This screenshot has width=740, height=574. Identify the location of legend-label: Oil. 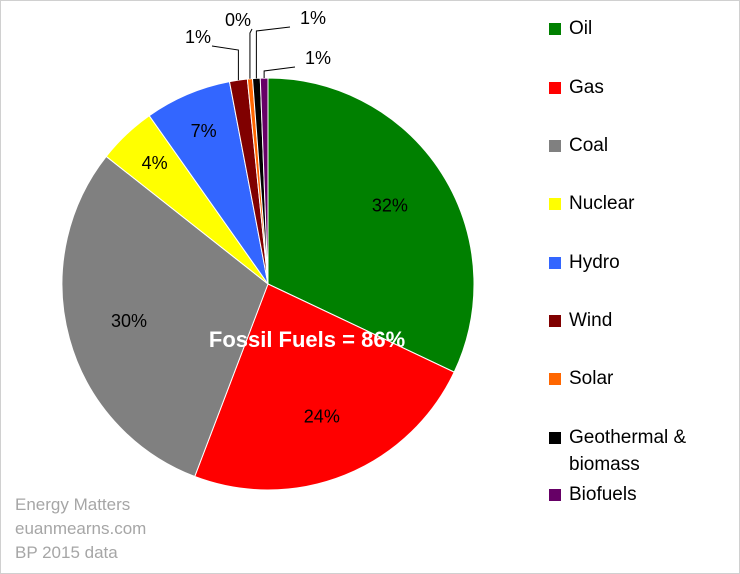
(581, 28).